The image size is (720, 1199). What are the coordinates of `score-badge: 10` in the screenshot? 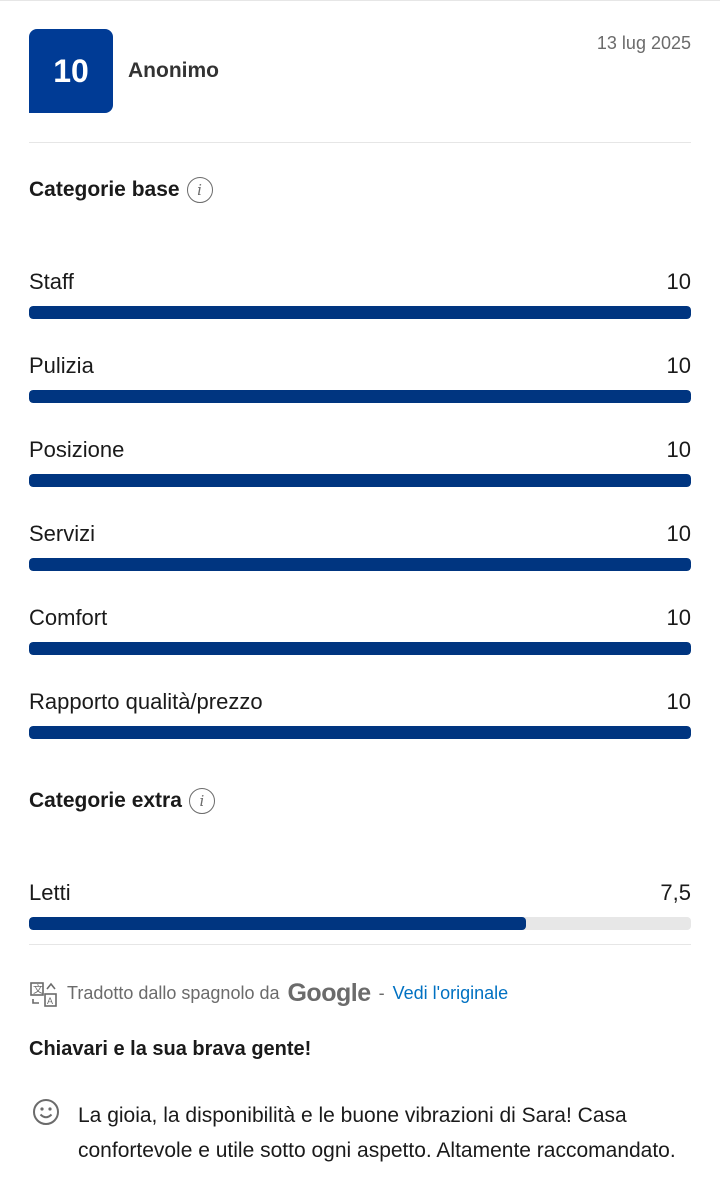 It's located at (71, 71).